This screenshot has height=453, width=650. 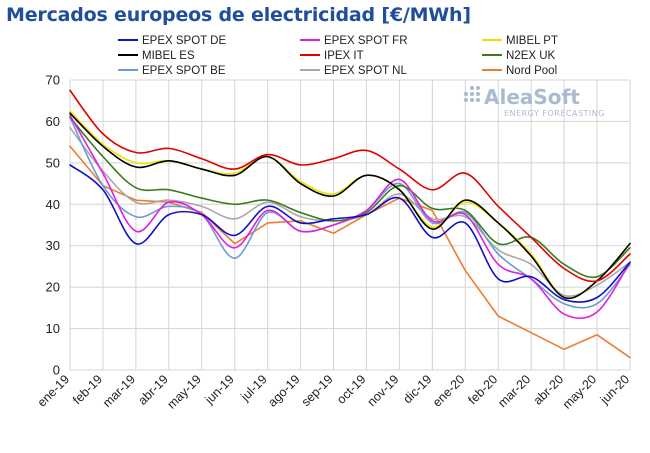 What do you see at coordinates (53, 80) in the screenshot?
I see `y-tick-label: 70` at bounding box center [53, 80].